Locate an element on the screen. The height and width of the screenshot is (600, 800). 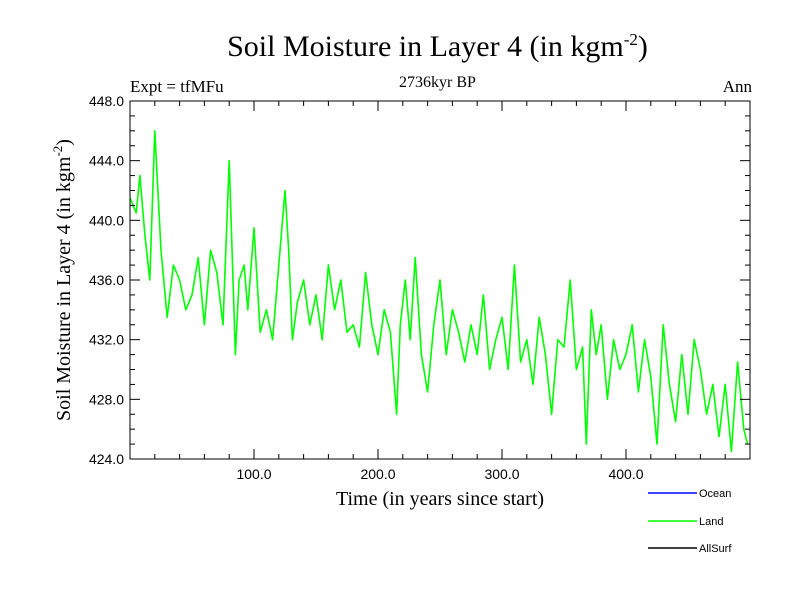
x-tick-label: 200.0 is located at coordinates (377, 474).